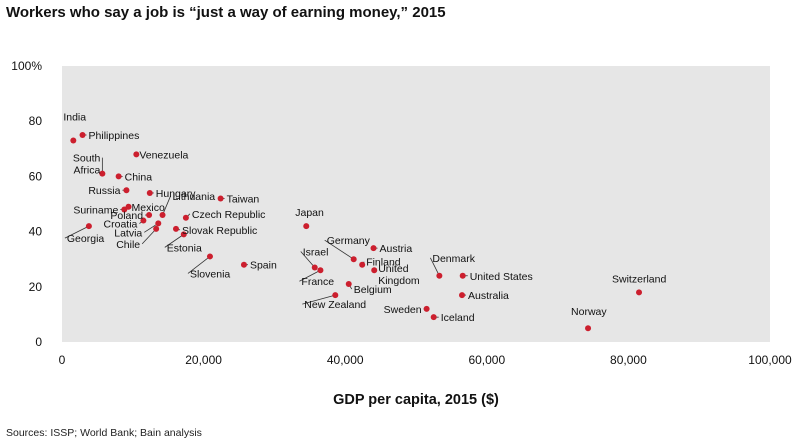 This screenshot has height=445, width=803. I want to click on x-tick-label: 80,000, so click(628, 360).